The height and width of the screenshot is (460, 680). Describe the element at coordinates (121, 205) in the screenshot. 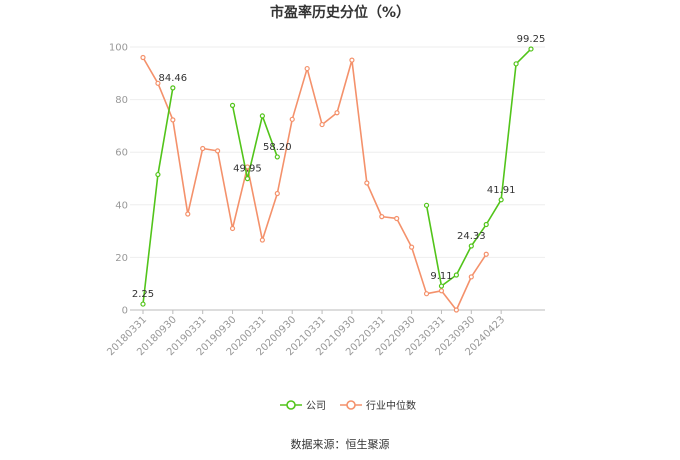

I see `y-tick-label: 40` at that location.